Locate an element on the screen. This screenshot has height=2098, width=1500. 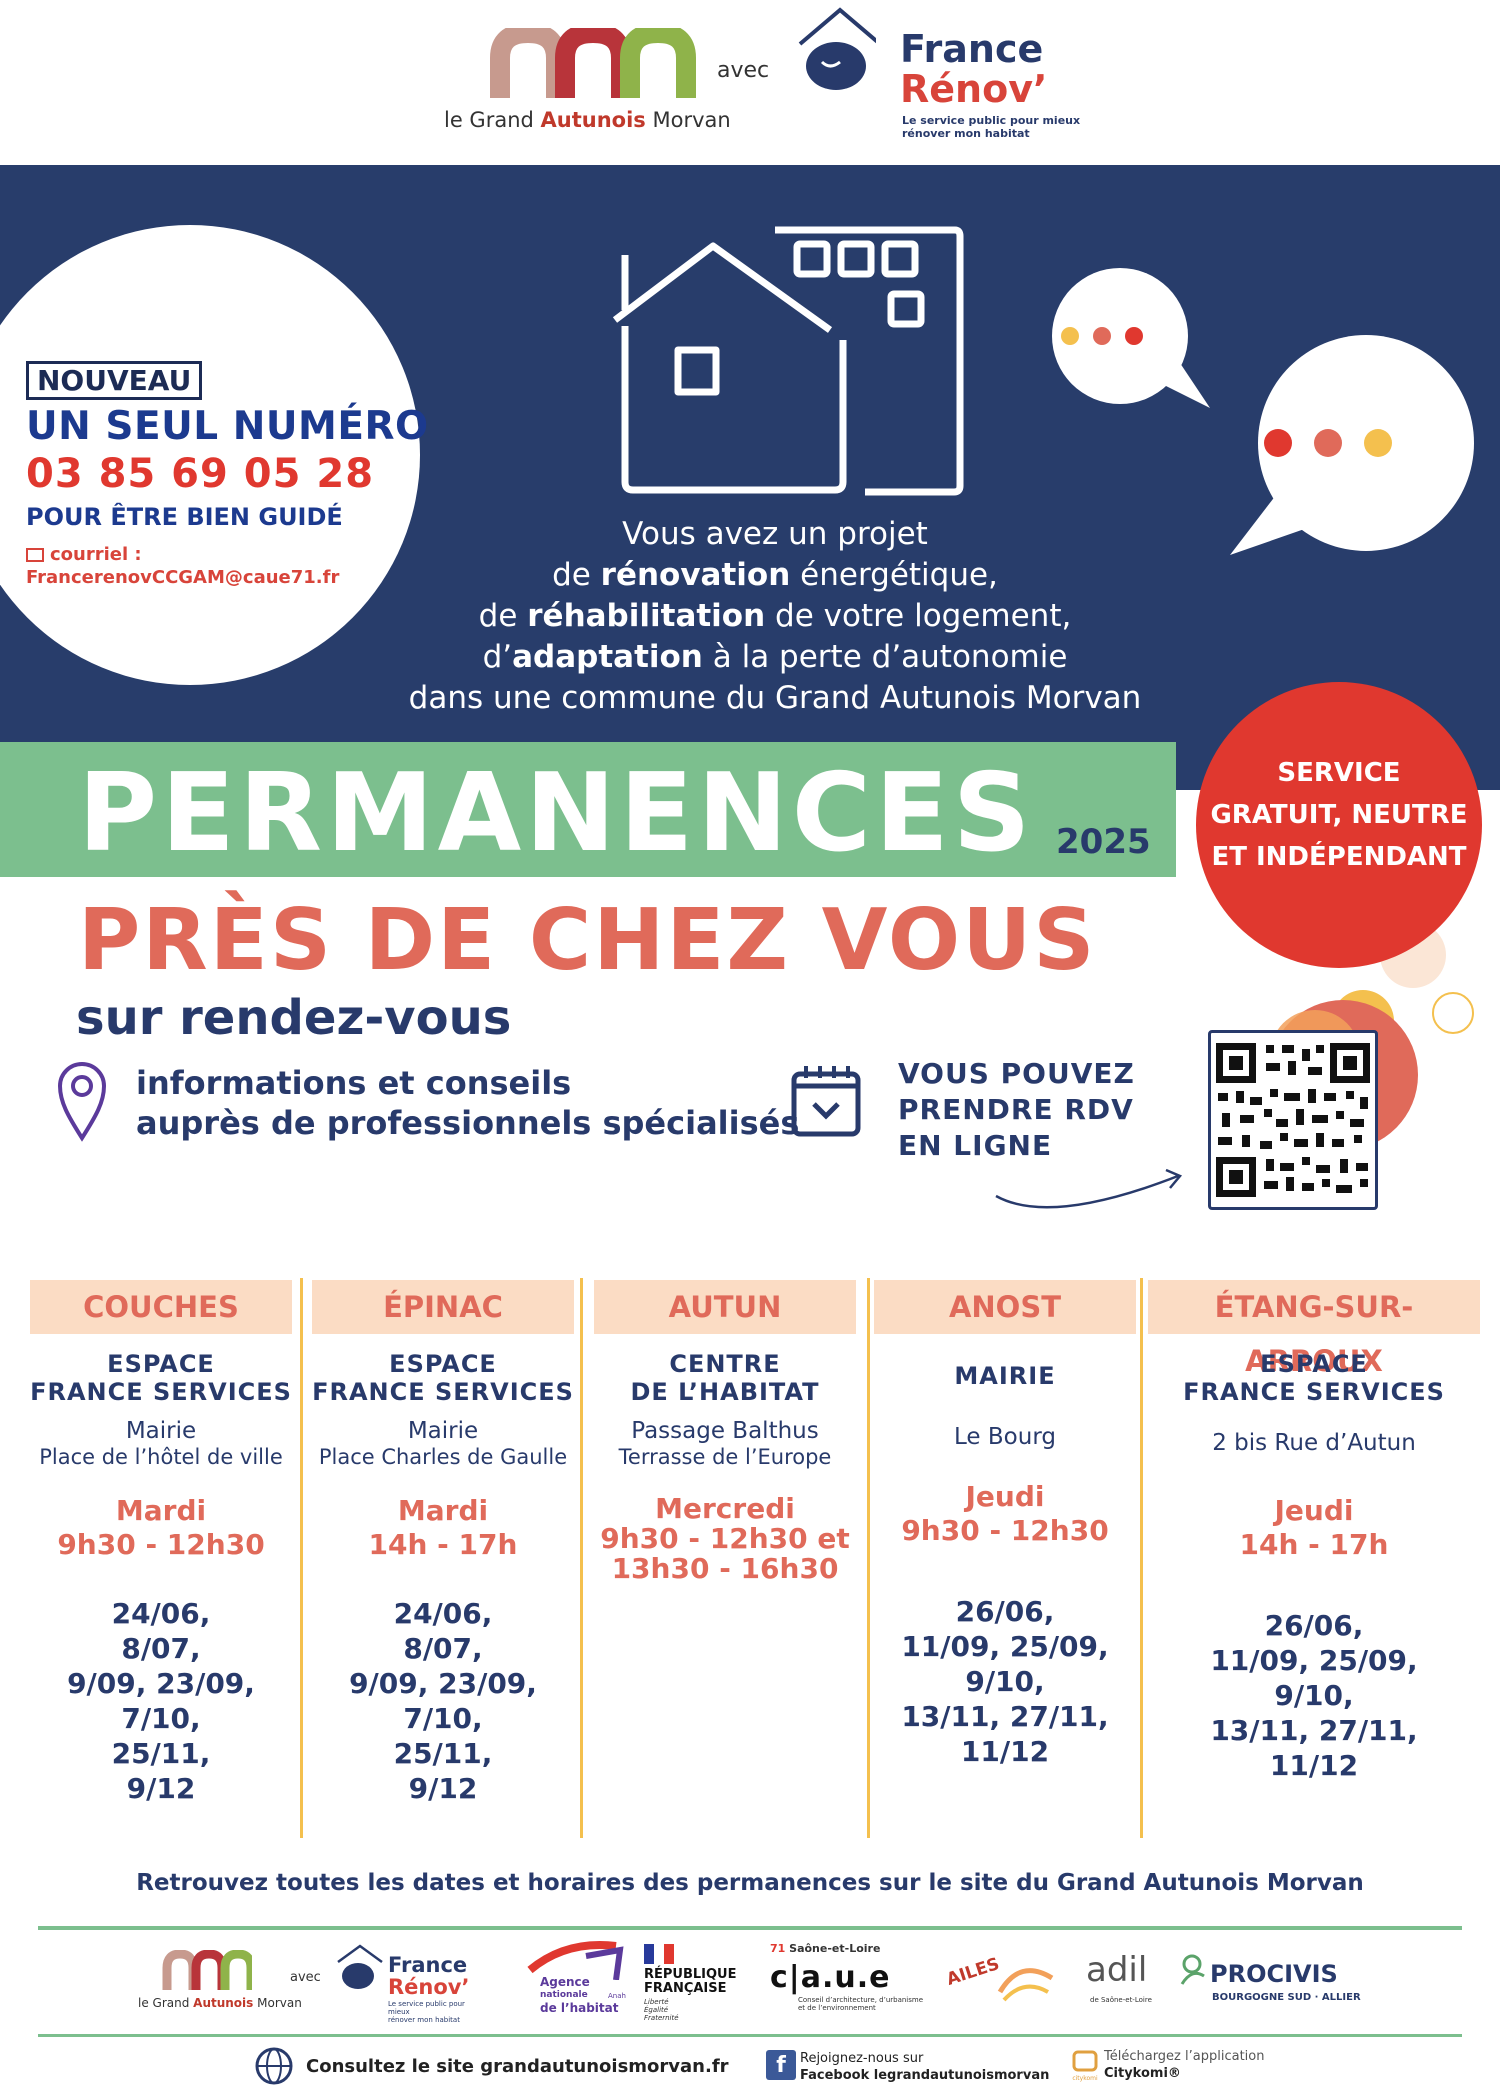
site-link: Consultez le site grandautunoismorvan.fr is located at coordinates (517, 2066).